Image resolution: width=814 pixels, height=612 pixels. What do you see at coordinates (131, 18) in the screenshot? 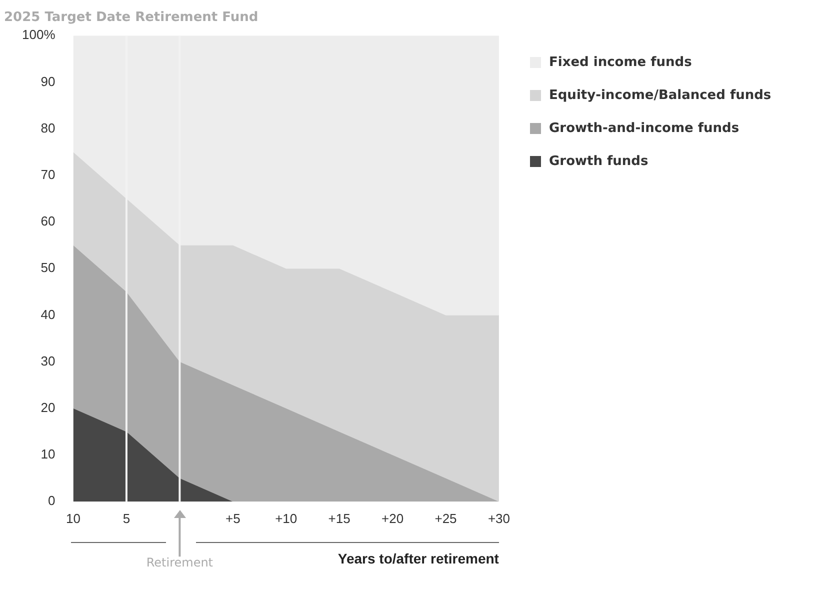
I see `chart-title: 2025 Target Date Retirement Fund` at bounding box center [131, 18].